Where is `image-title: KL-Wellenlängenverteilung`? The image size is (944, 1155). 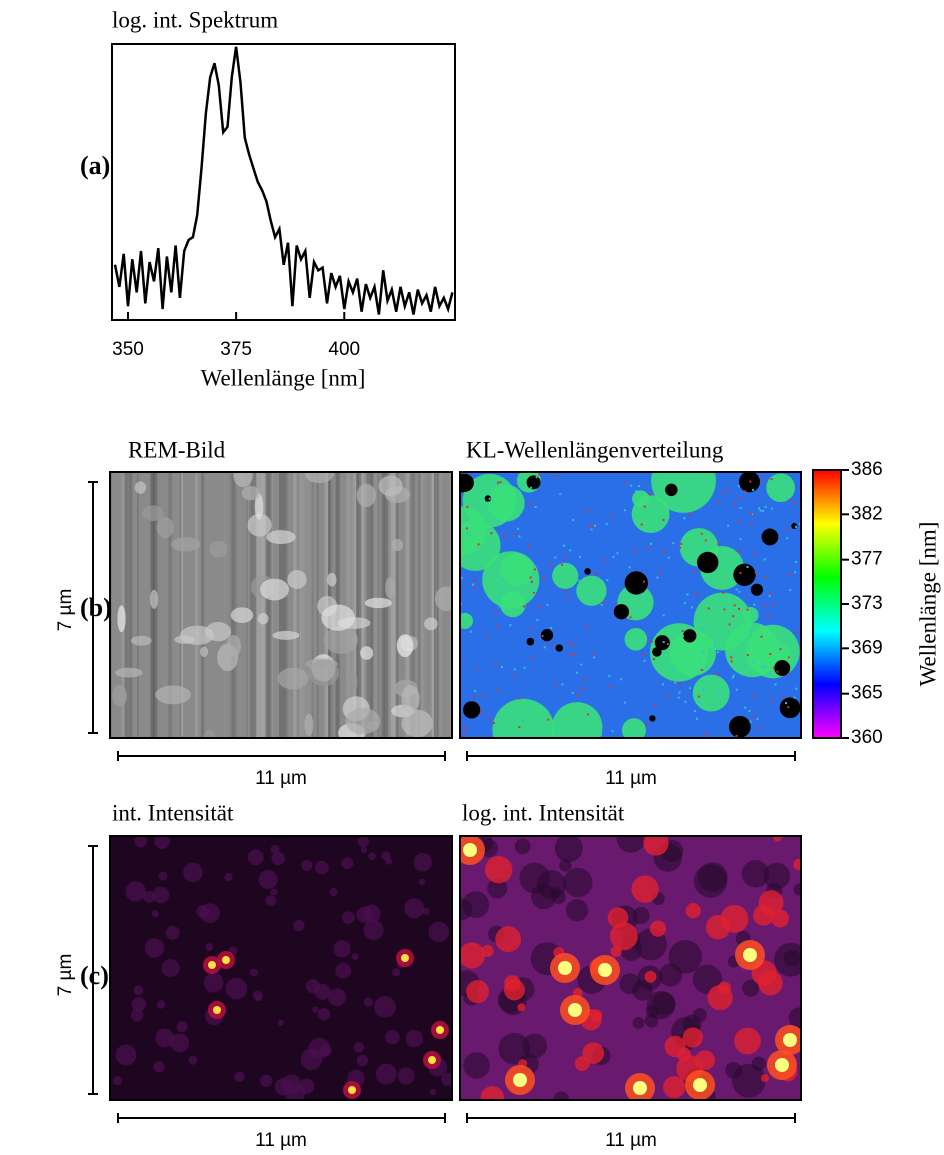
image-title: KL-Wellenlängenverteilung is located at coordinates (595, 449).